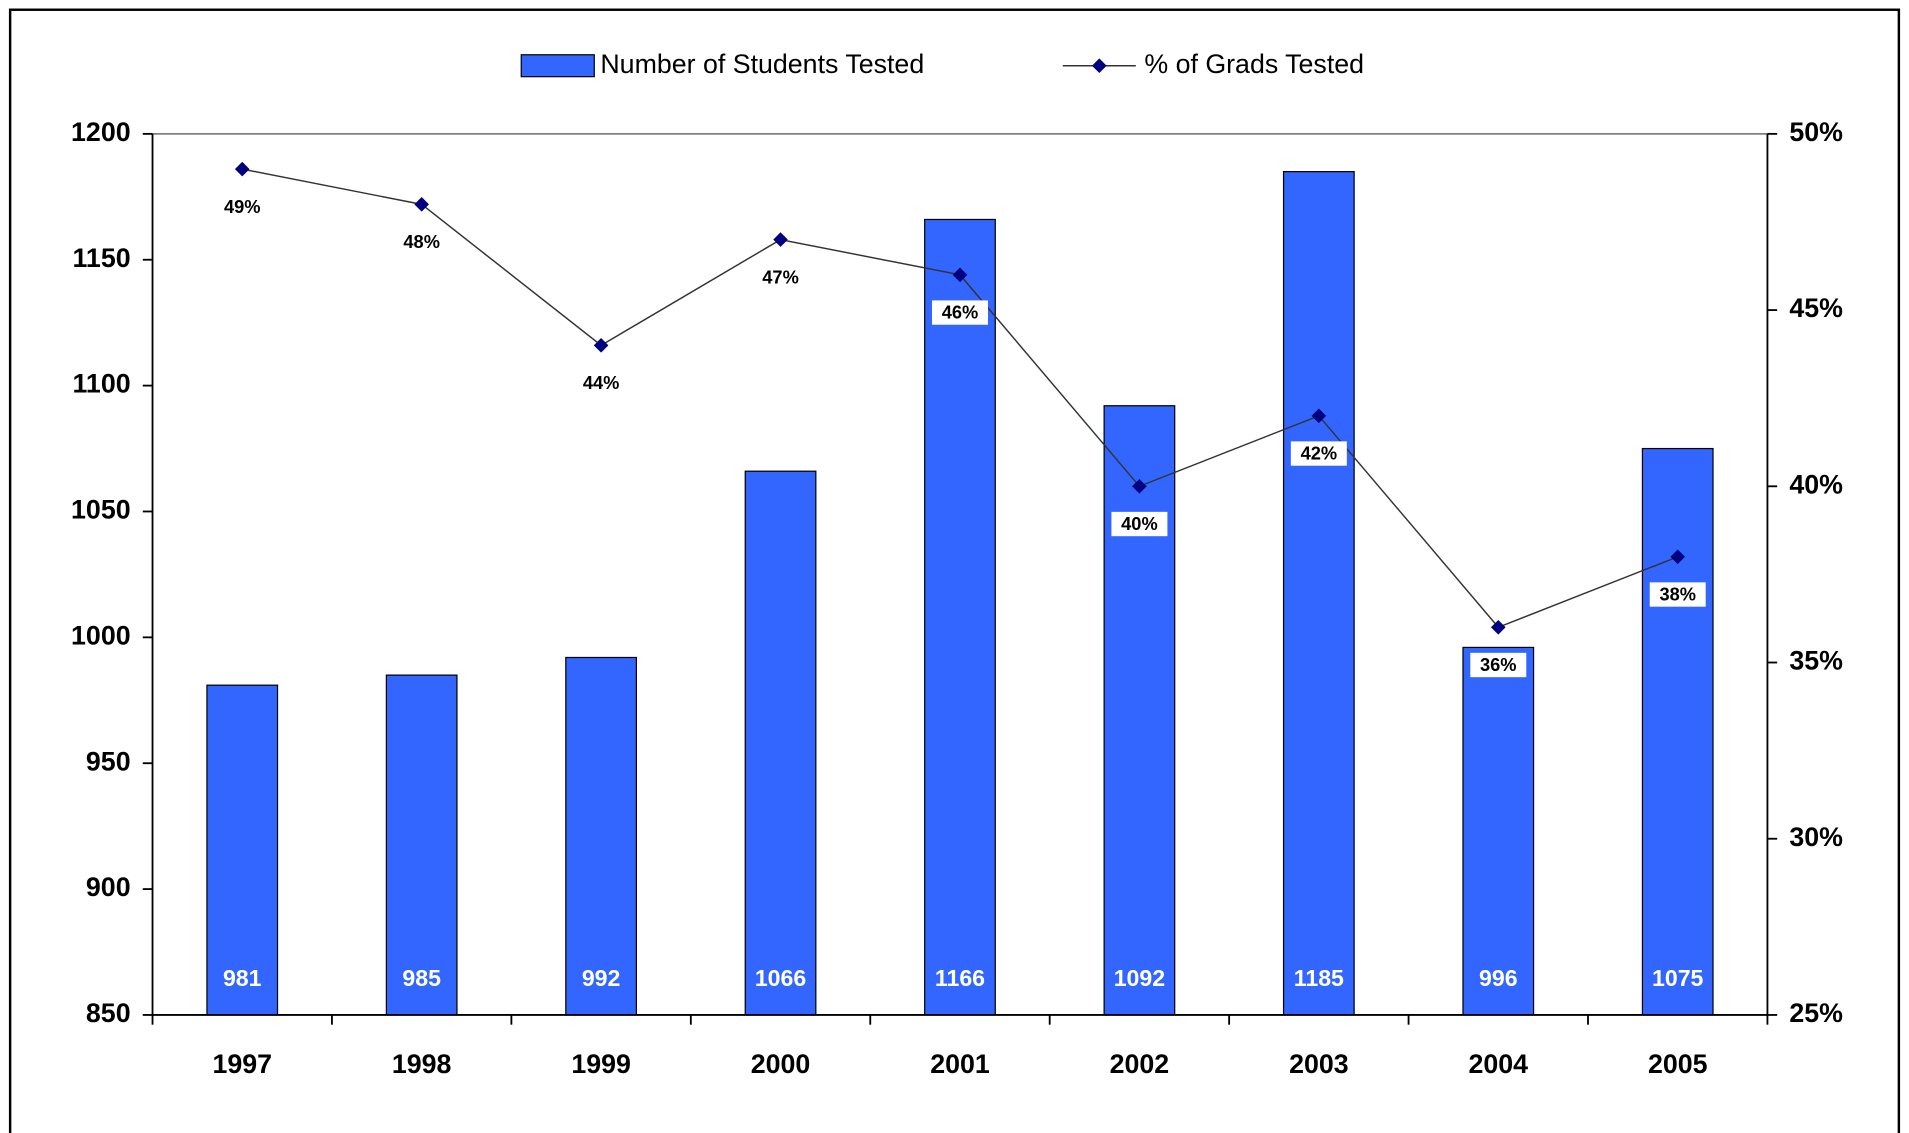  Describe the element at coordinates (242, 1064) in the screenshot. I see `x-tick-label: 1997` at that location.